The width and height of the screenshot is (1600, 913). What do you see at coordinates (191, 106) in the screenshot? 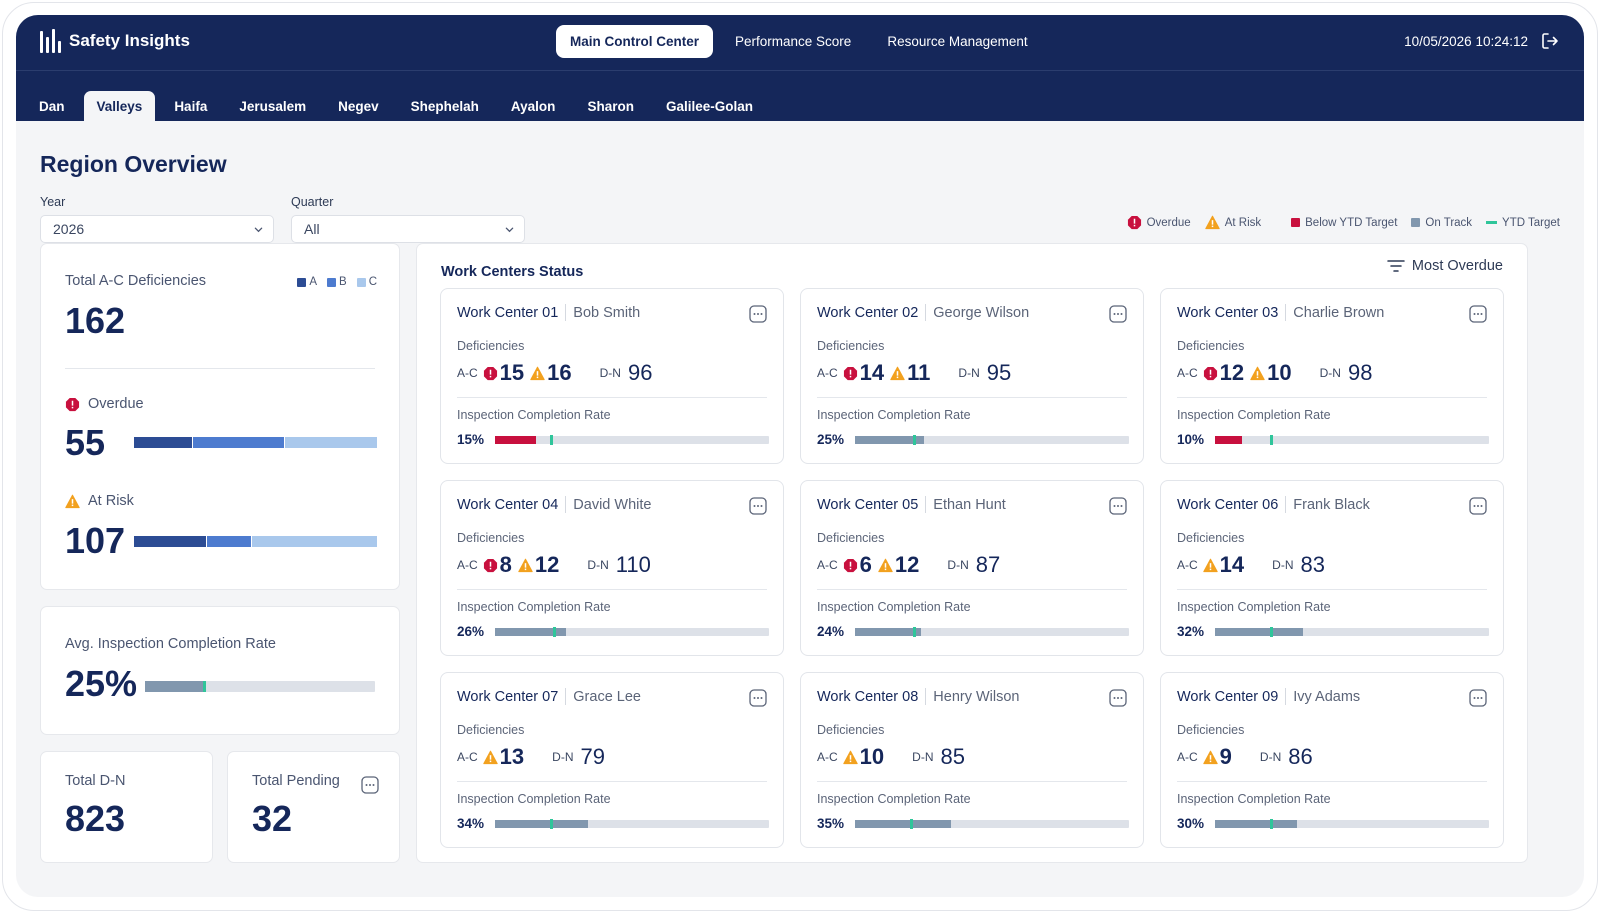
I see `tab-haifa: Haifa` at bounding box center [191, 106].